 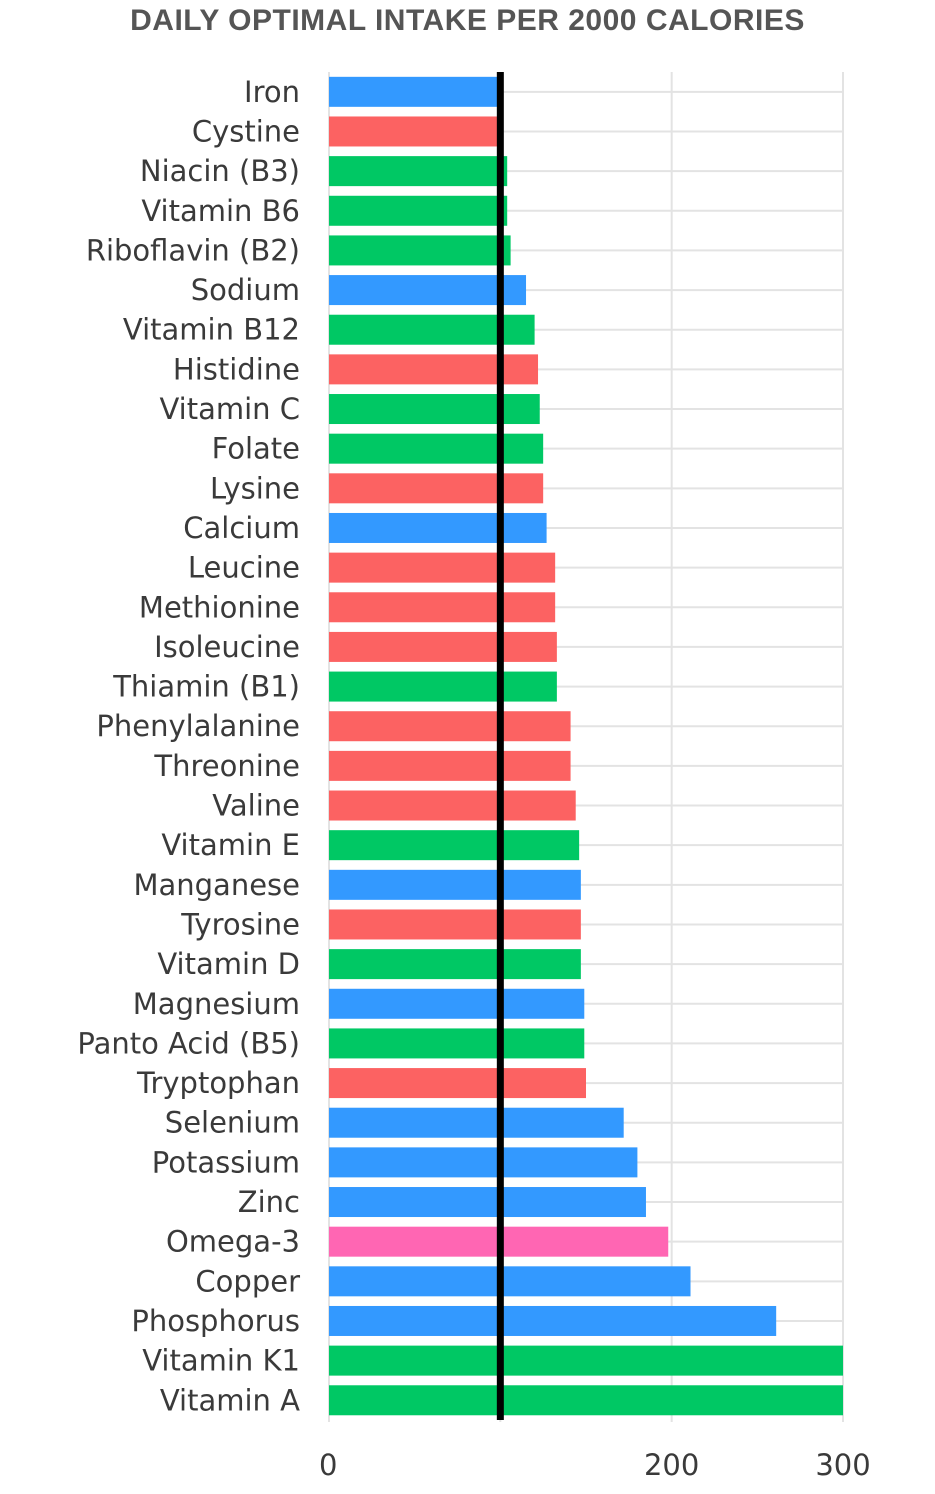 I want to click on x-axis-ticks: 0 200 300, so click(x=595, y=1465).